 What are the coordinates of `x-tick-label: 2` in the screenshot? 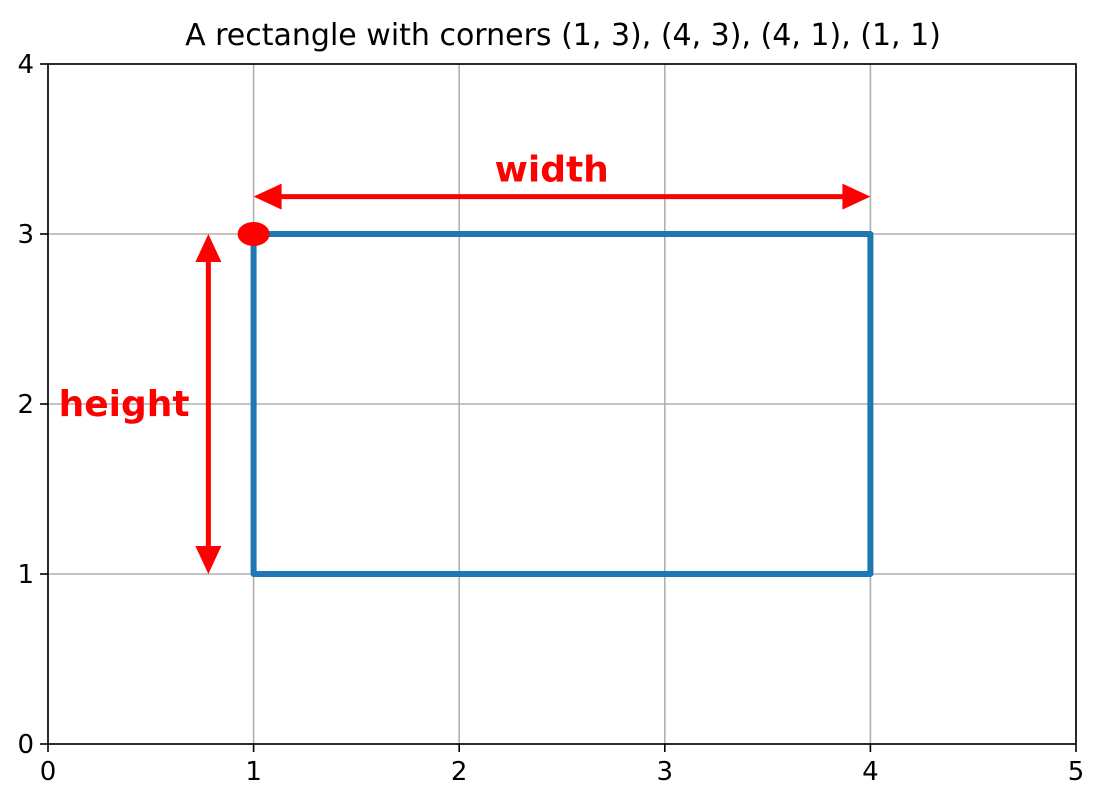 It's located at (459, 772).